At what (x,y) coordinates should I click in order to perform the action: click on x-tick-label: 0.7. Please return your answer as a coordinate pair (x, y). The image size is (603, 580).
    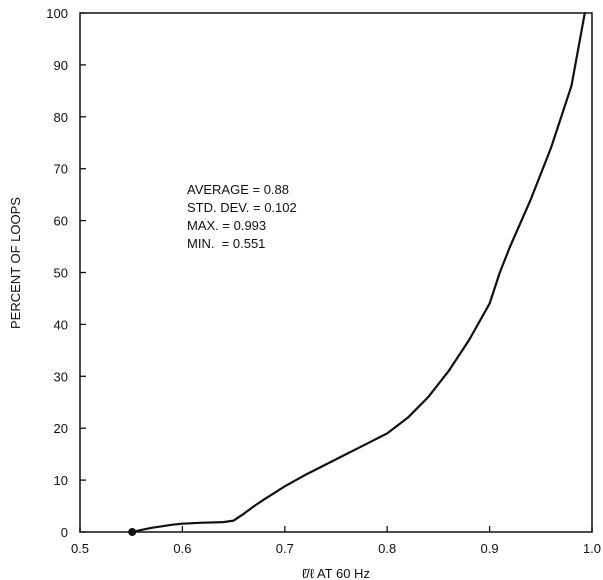
    Looking at the image, I should click on (285, 548).